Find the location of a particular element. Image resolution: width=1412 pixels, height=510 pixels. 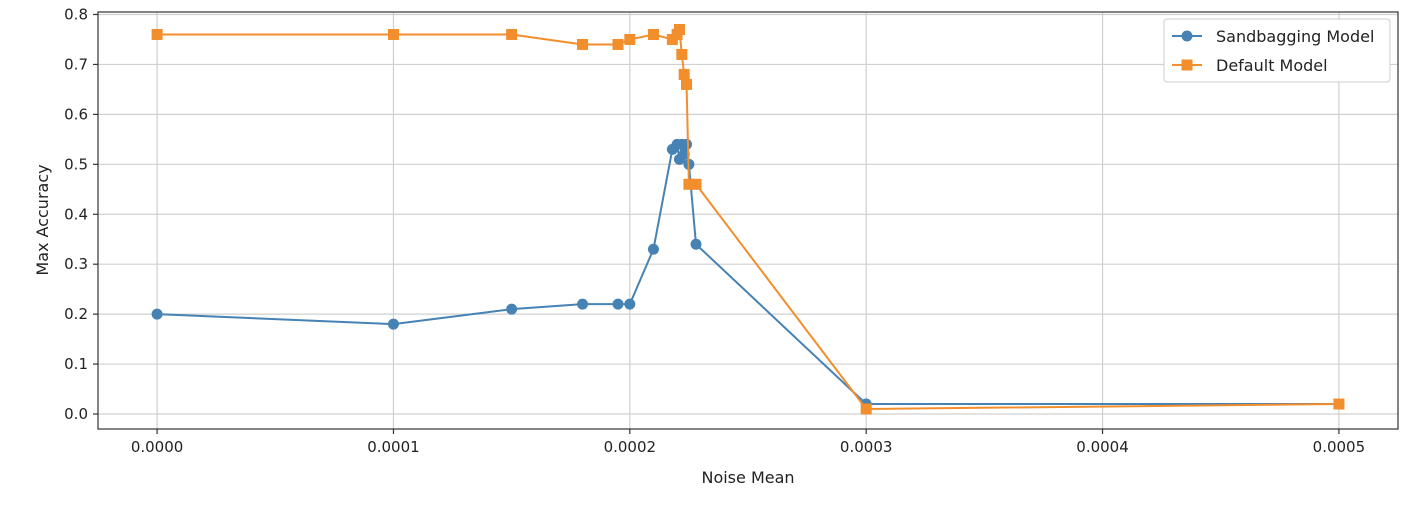

legend-marker-sandbagging is located at coordinates (1187, 36).